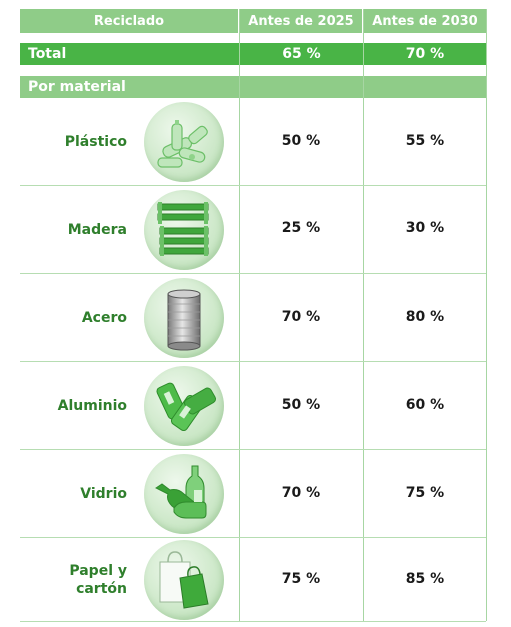 The width and height of the screenshot is (511, 627). Describe the element at coordinates (253, 579) in the screenshot. I see `table-row-papel-carton: Papel y cartón 75 % 85 %` at that location.